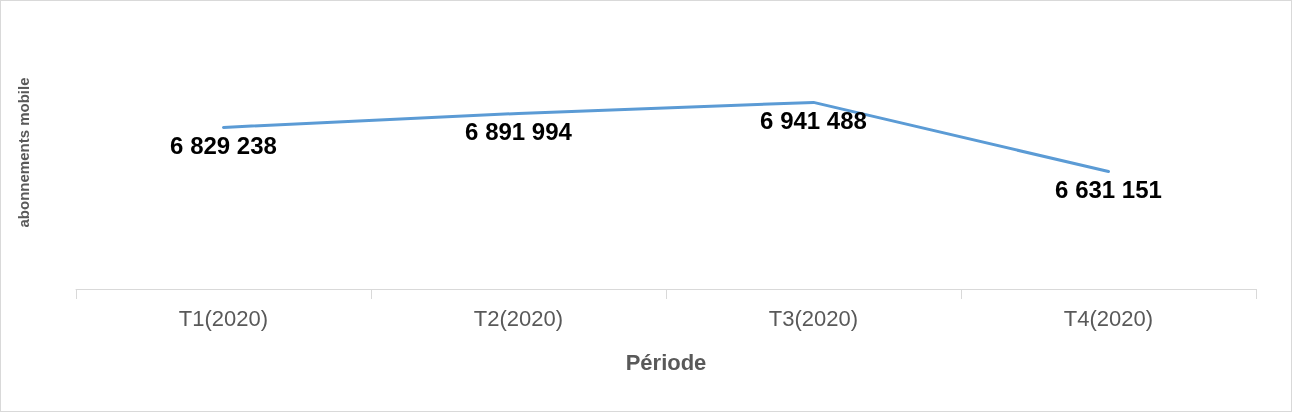  What do you see at coordinates (518, 318) in the screenshot?
I see `x-tick-label: T2(2020)` at bounding box center [518, 318].